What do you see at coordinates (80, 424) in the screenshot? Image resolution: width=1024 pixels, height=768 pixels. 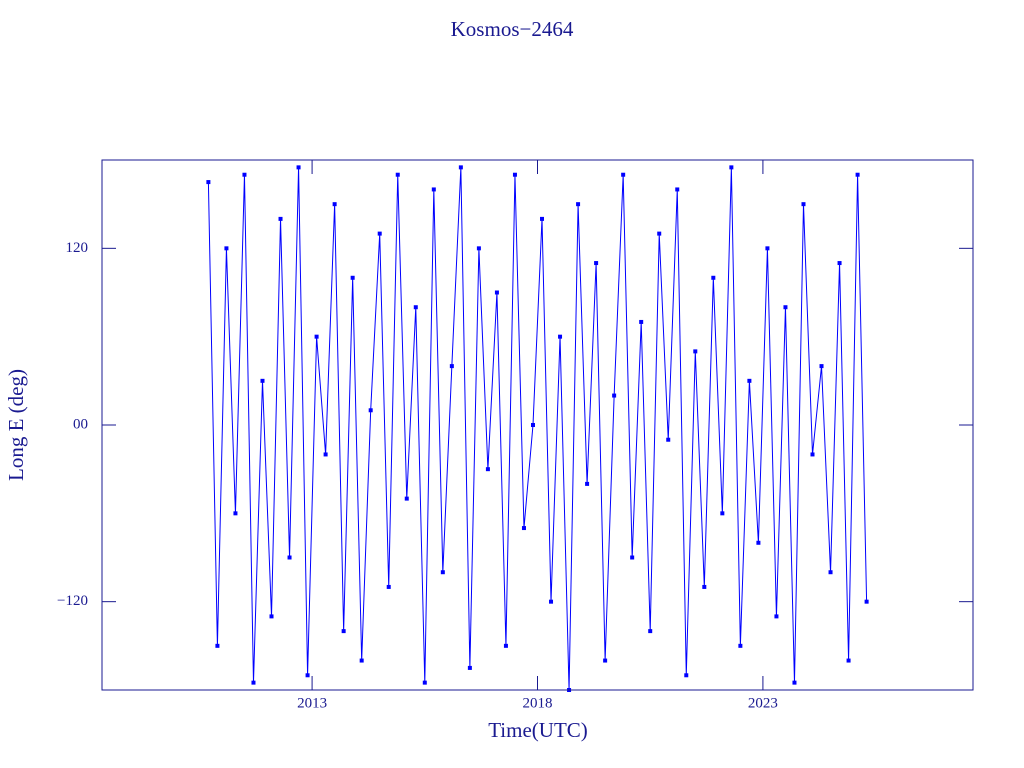 I see `y-tick-label: 00` at bounding box center [80, 424].